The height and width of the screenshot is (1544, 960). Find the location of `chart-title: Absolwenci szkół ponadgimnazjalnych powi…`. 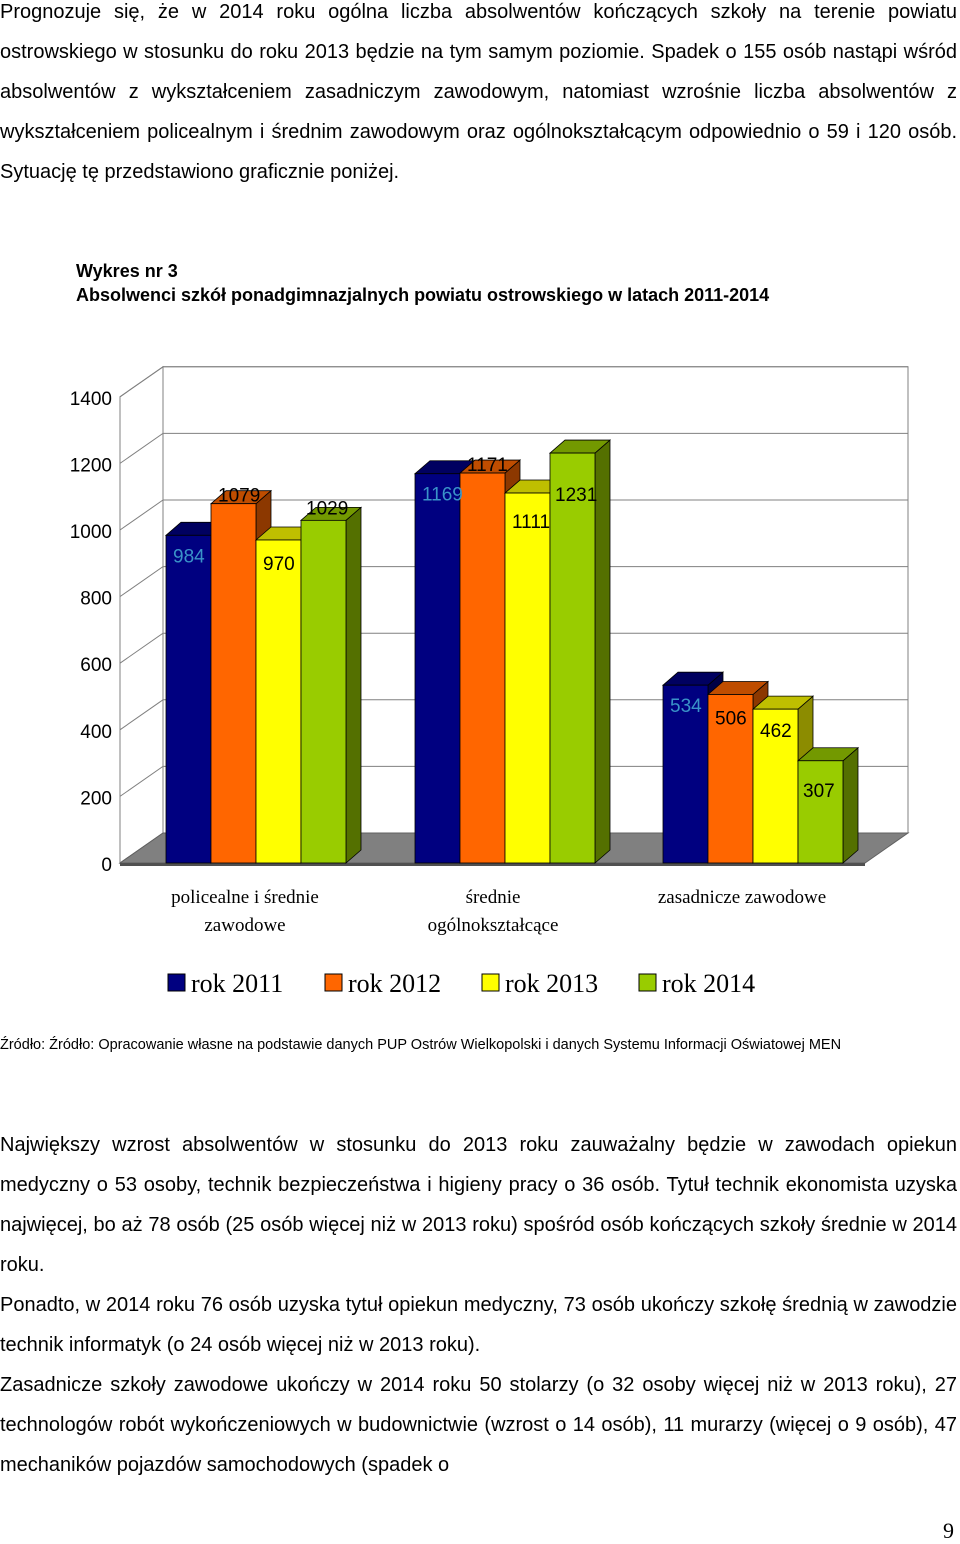

chart-title: Absolwenci szkół ponadgimnazjalnych powi… is located at coordinates (423, 295).